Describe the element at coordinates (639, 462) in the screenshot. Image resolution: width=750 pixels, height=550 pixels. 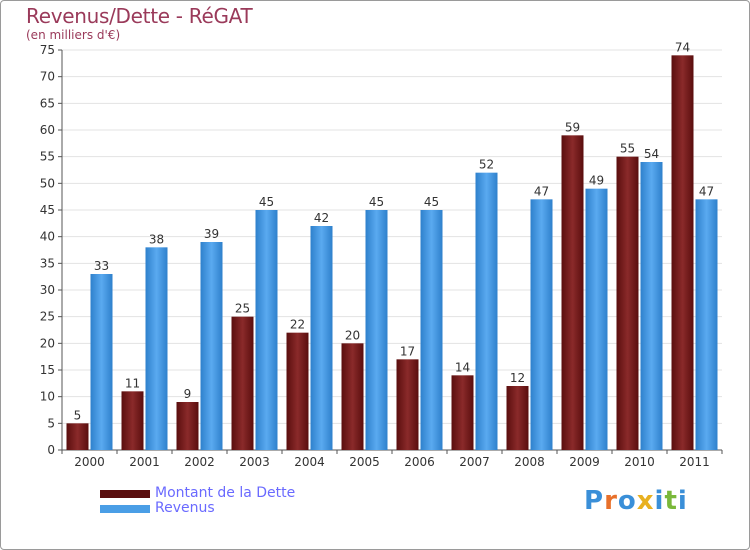
I see `x-tick-label: 2010` at that location.